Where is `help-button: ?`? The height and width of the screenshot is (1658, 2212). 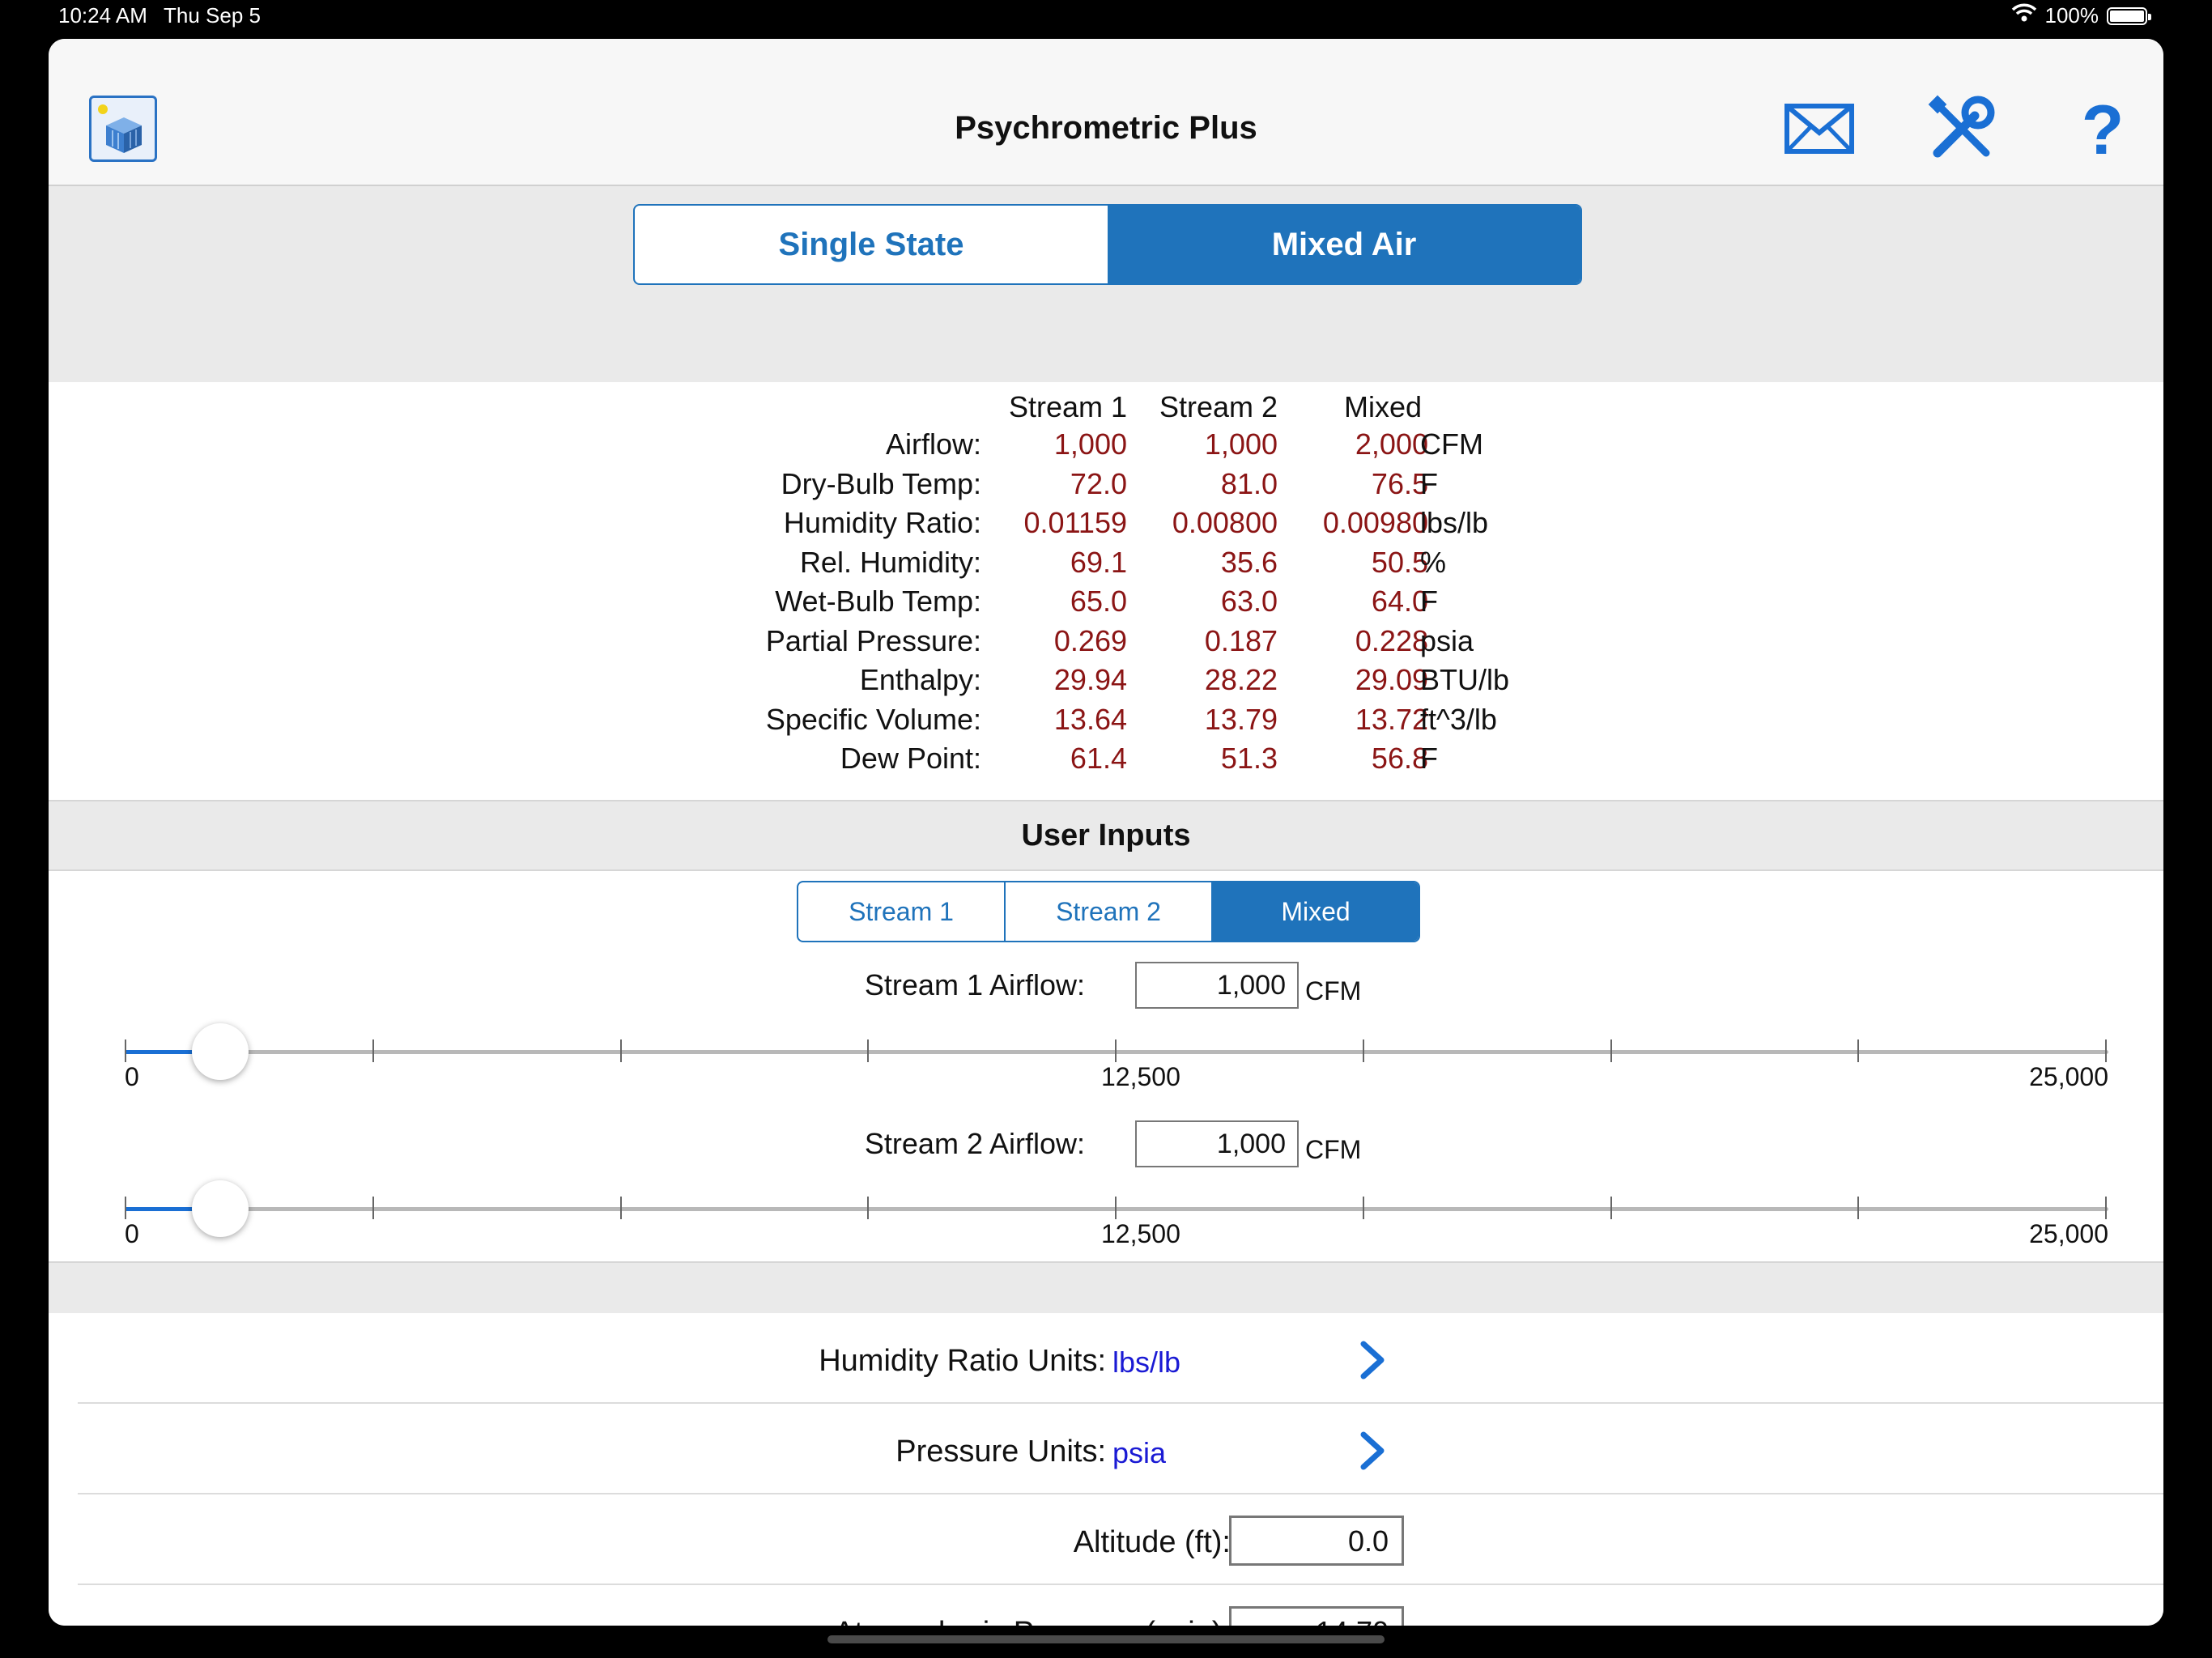 help-button: ? is located at coordinates (2102, 130).